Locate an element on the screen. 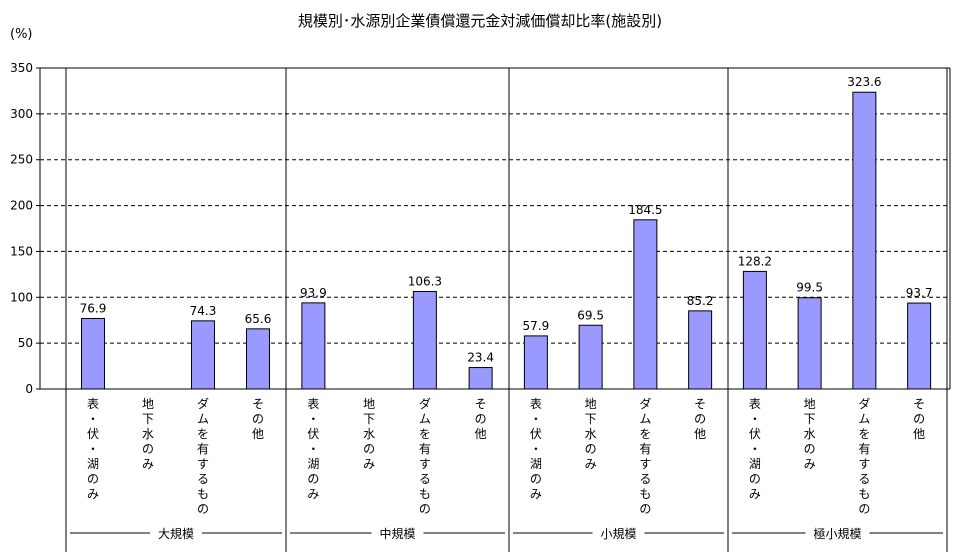 The height and width of the screenshot is (552, 963). y-tick-label: 0 is located at coordinates (29, 389).